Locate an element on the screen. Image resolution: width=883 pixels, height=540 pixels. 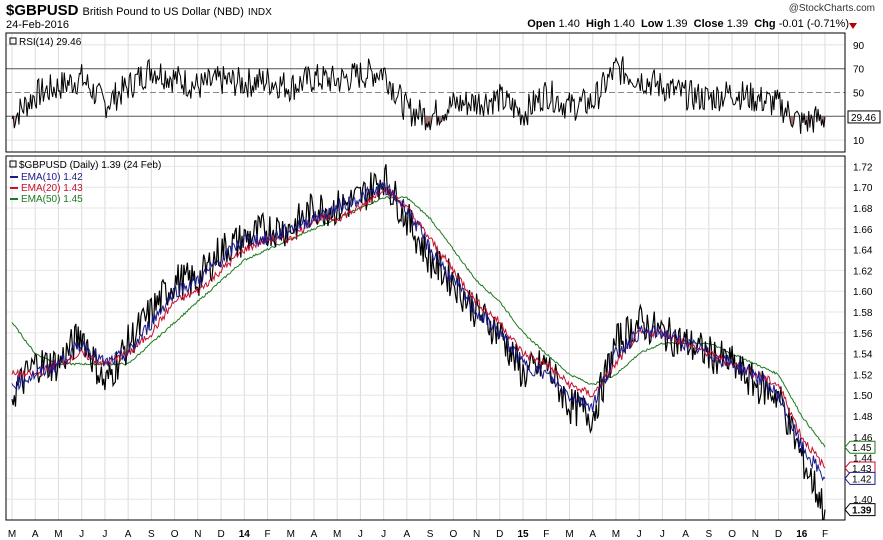
open-value: 1.40 is located at coordinates (569, 24).